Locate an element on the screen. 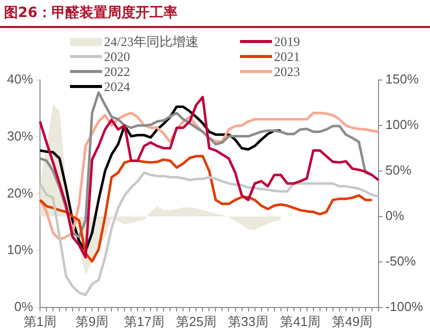  x-tick-label: 第33周 is located at coordinates (248, 321).